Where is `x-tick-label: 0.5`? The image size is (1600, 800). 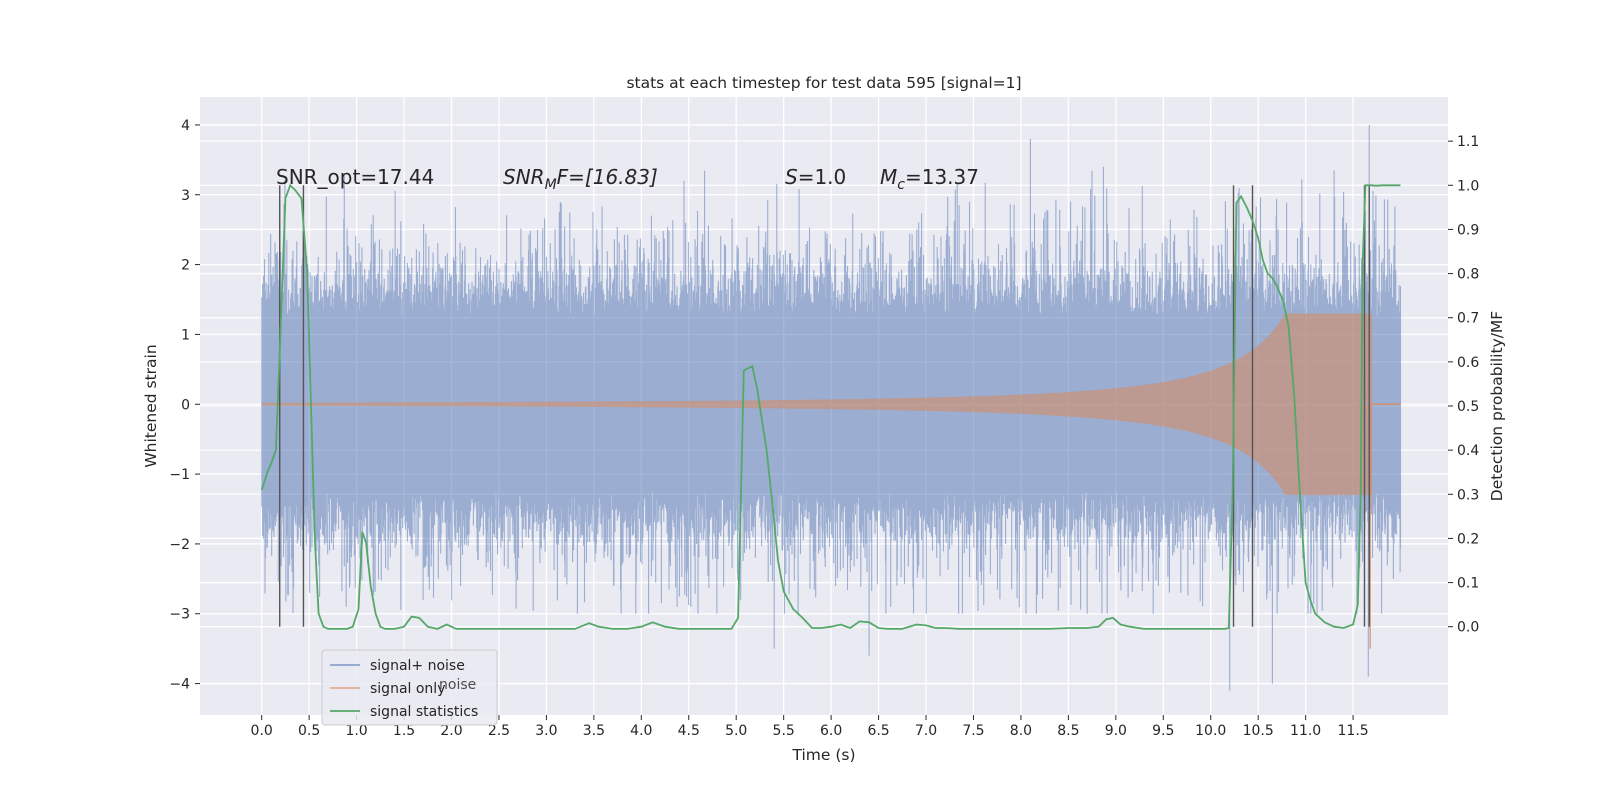 x-tick-label: 0.5 is located at coordinates (309, 731).